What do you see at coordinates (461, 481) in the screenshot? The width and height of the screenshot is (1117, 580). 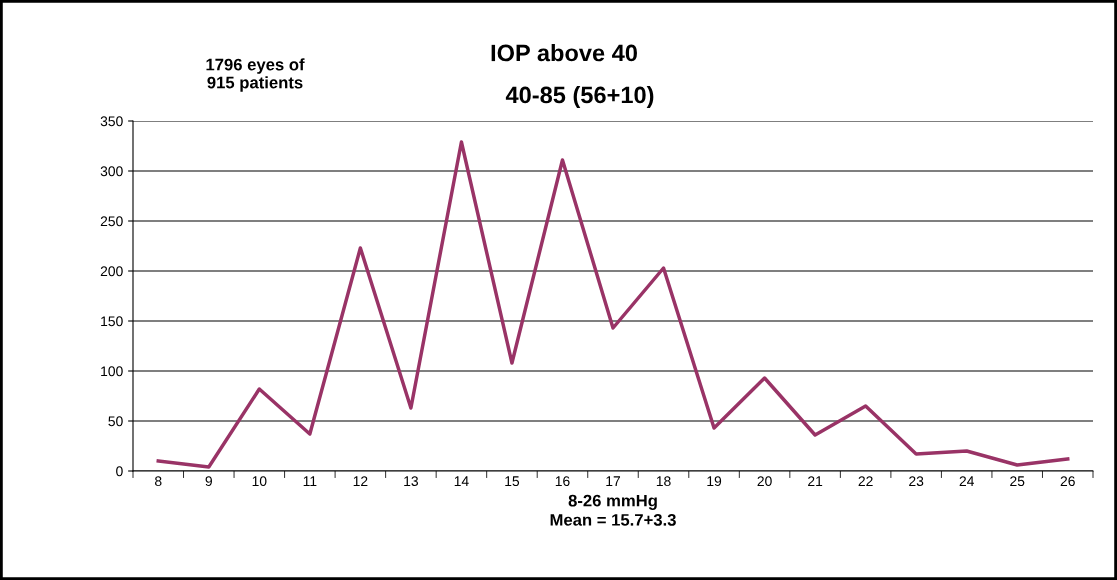 I see `x-tick-label: 14` at bounding box center [461, 481].